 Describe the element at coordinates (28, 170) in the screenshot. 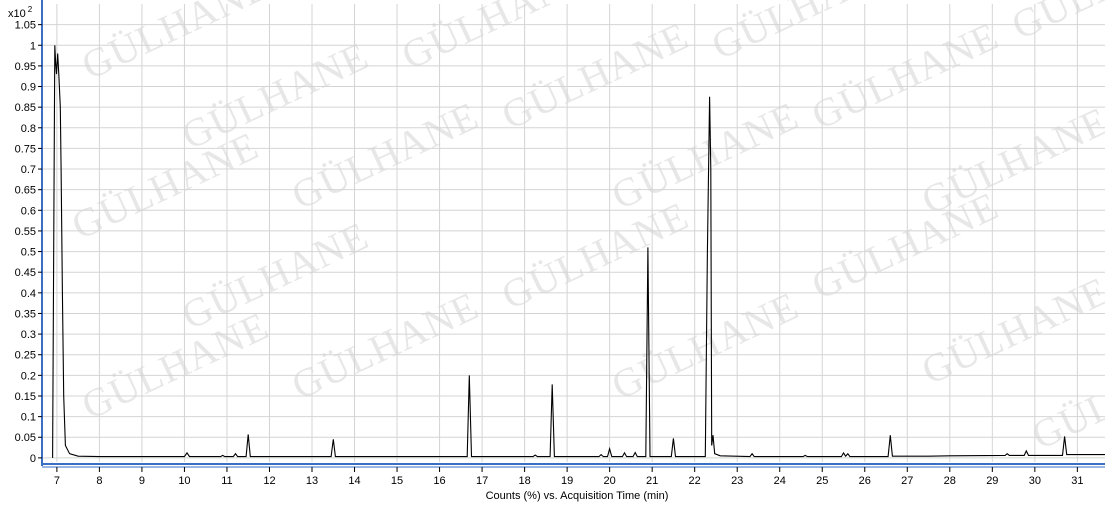

I see `y-tick-label: 0.7` at that location.